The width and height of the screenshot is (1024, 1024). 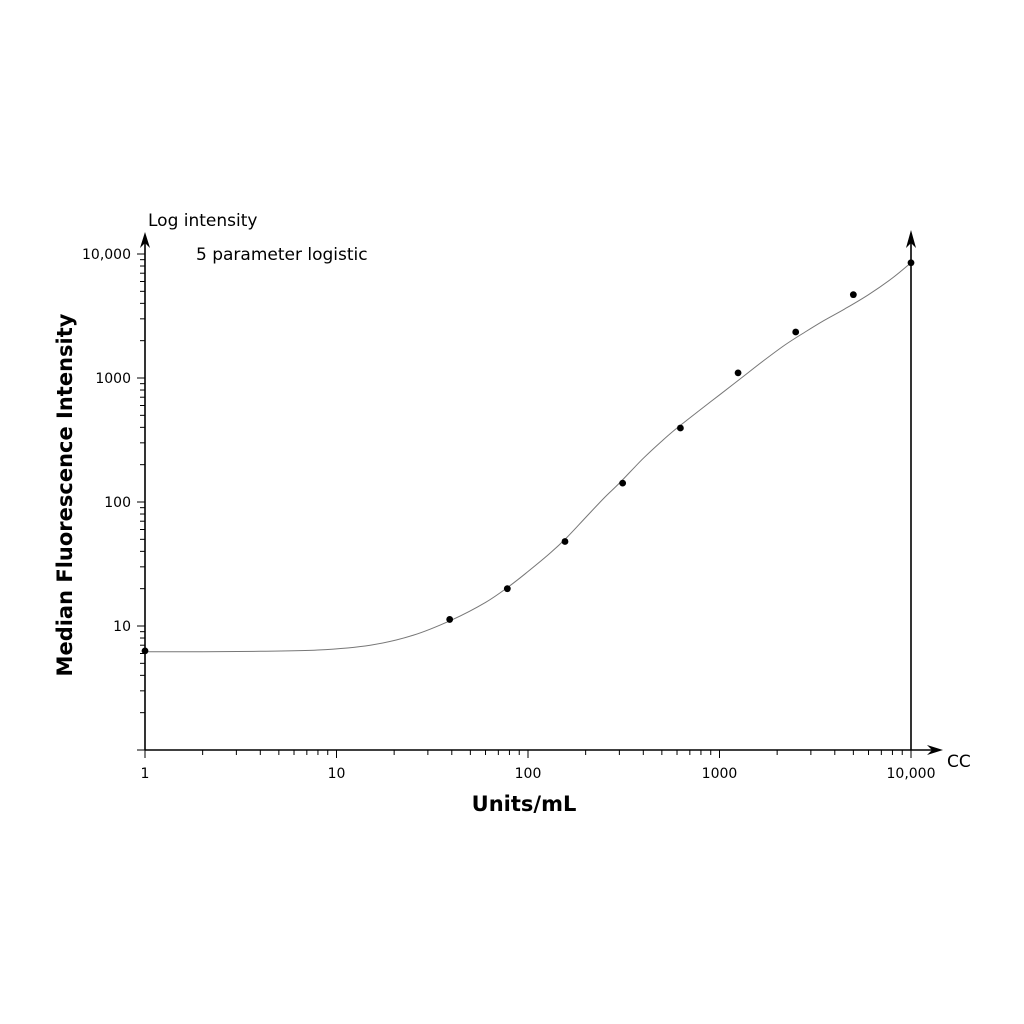 What do you see at coordinates (122, 627) in the screenshot?
I see `y-tick-label: 10` at bounding box center [122, 627].